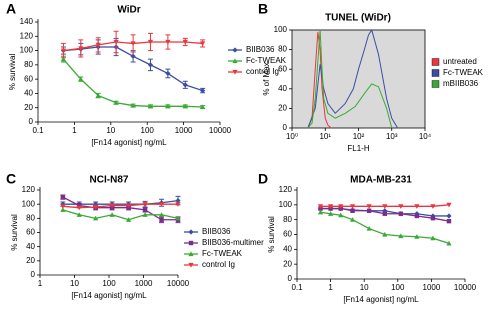  What do you see at coordinates (465, 287) in the screenshot?
I see `x-tick-label: 10000` at bounding box center [465, 287].